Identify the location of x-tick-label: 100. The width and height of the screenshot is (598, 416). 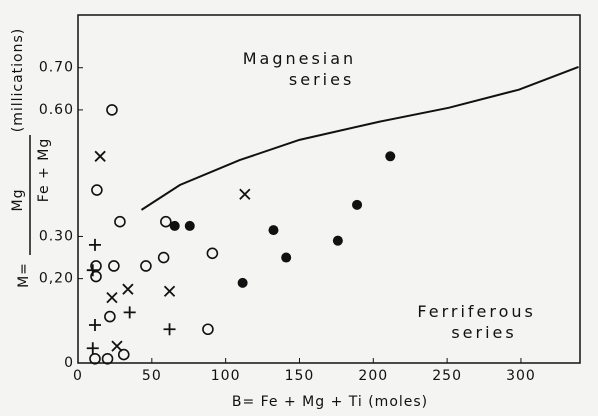
(226, 376).